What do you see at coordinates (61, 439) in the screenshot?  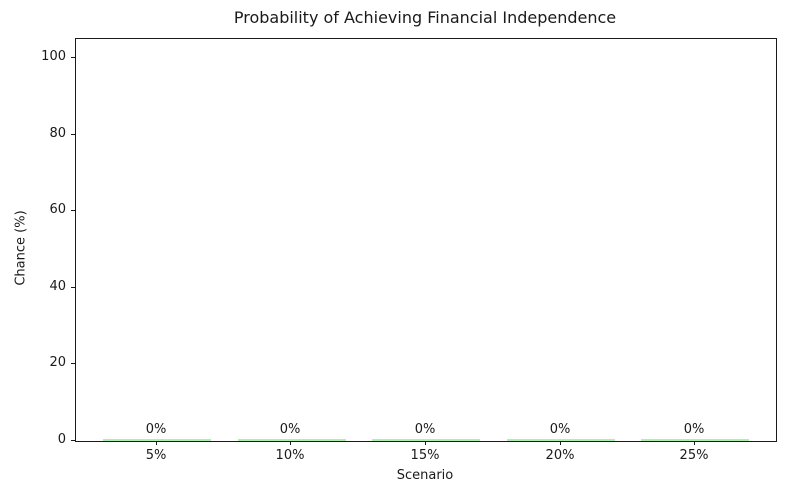 I see `y-tick-label: 0` at bounding box center [61, 439].